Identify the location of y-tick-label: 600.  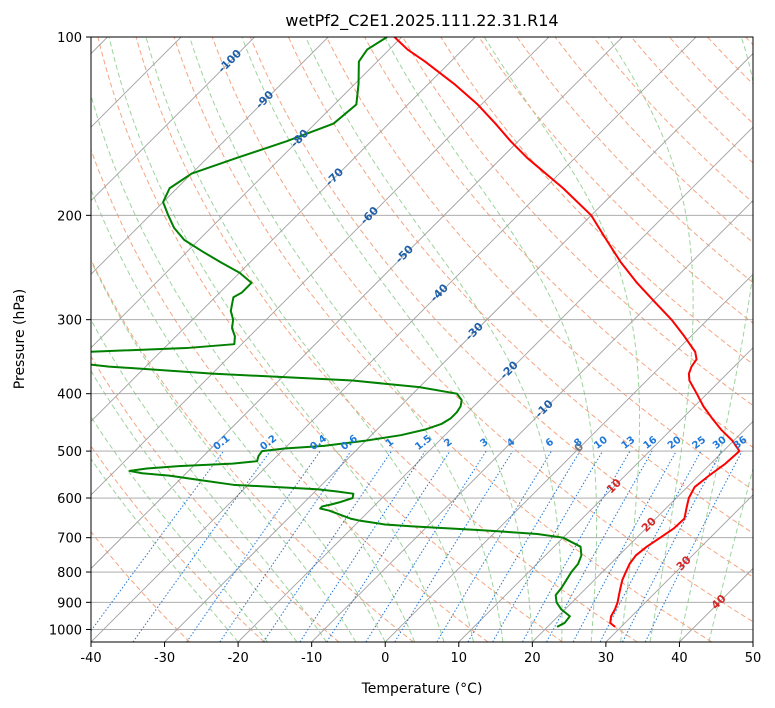
(69, 499).